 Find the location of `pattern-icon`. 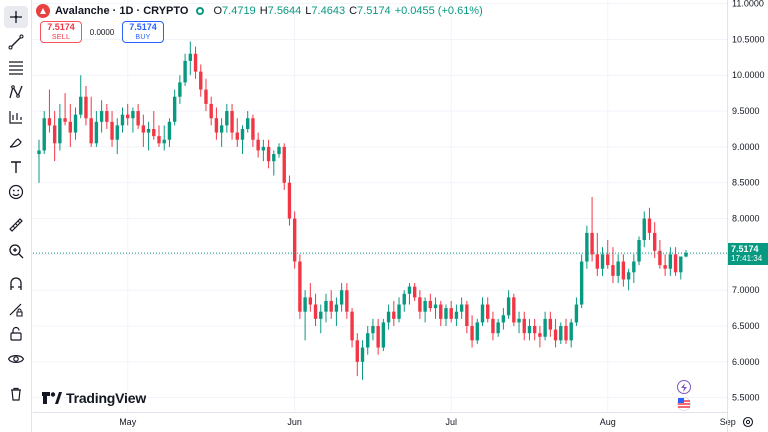

pattern-icon is located at coordinates (16, 92).